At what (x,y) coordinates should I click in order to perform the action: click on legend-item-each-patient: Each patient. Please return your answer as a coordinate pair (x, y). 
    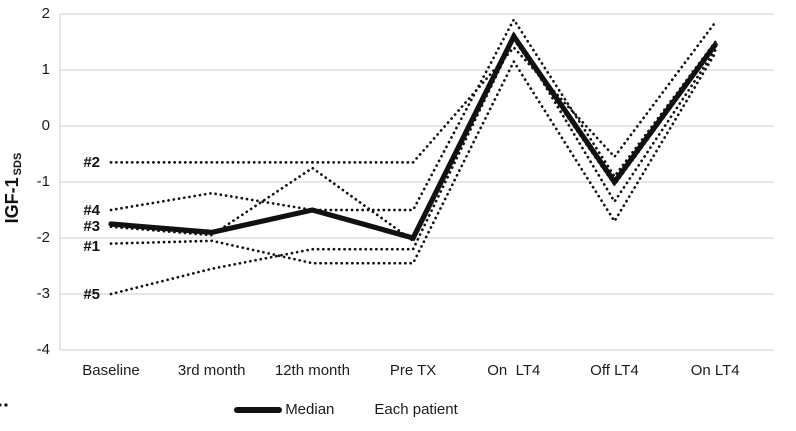
    Looking at the image, I should click on (229, 409).